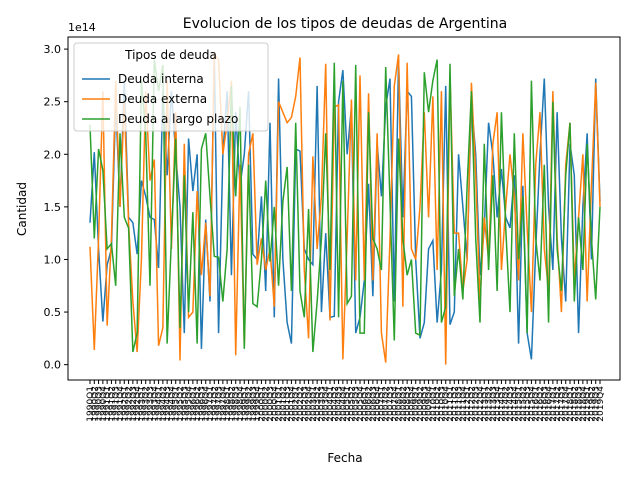 The width and height of the screenshot is (640, 480). I want to click on x-tick-label: 2011Q1, so click(451, 404).